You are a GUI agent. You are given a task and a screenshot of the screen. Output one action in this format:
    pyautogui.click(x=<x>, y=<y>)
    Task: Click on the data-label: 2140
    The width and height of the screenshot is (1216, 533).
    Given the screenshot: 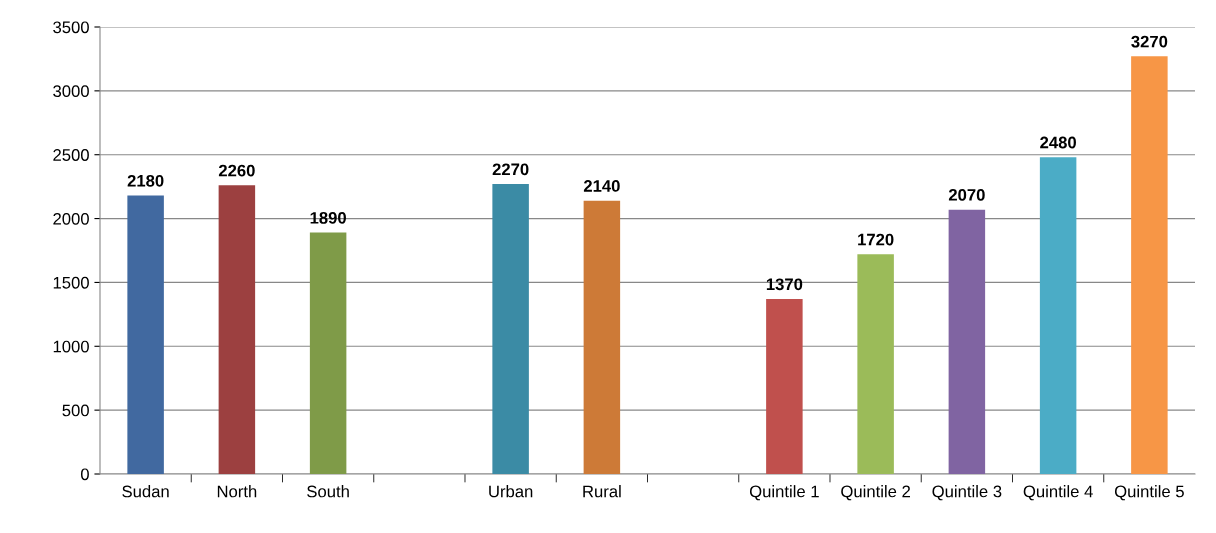 What is the action you would take?
    pyautogui.click(x=601, y=186)
    